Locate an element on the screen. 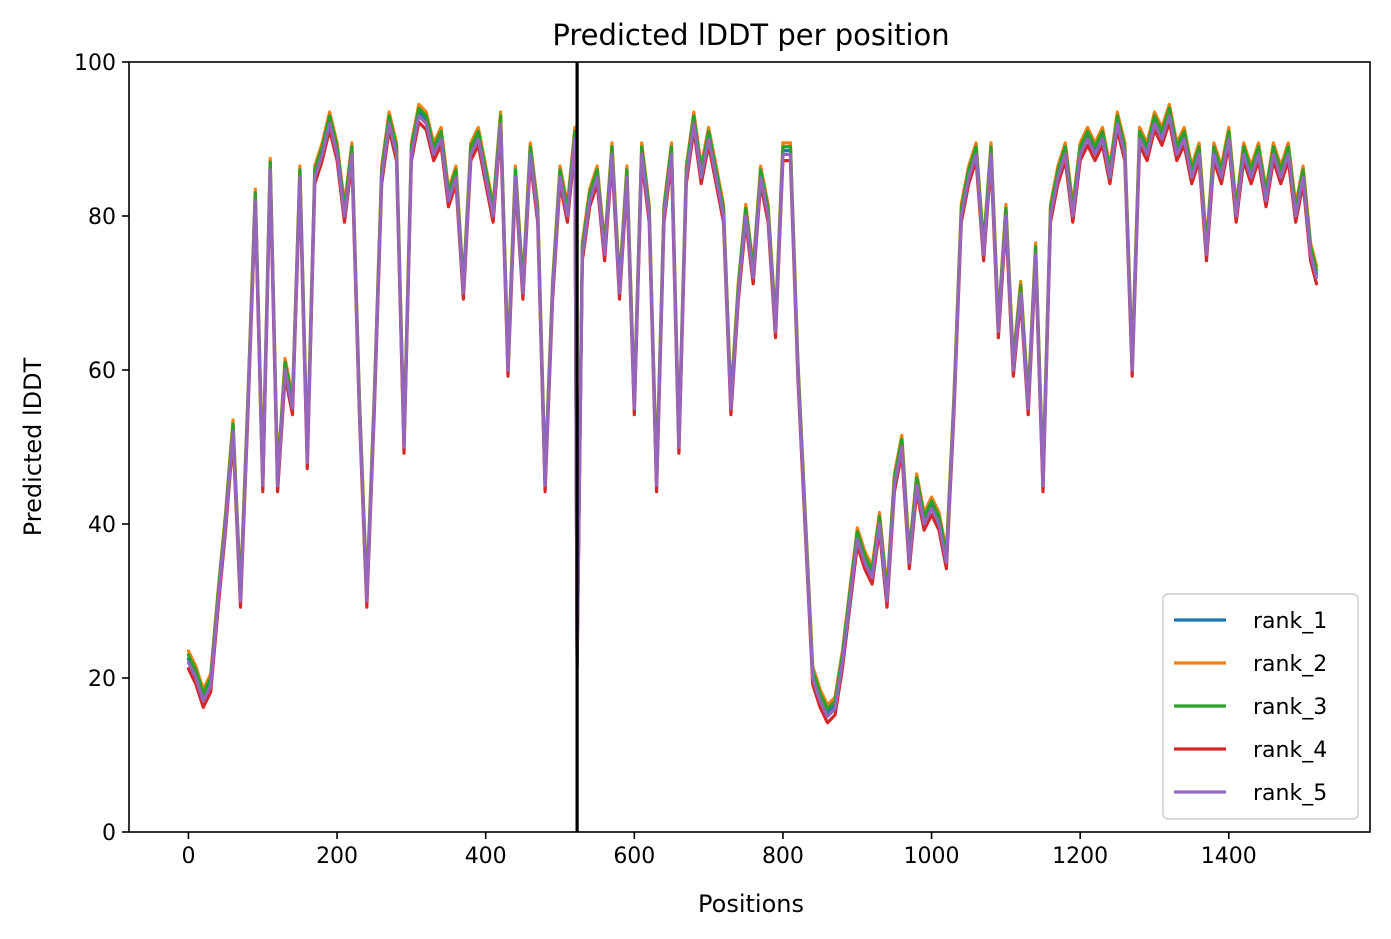 This screenshot has height=939, width=1391. x-tick-label: 800 is located at coordinates (783, 856).